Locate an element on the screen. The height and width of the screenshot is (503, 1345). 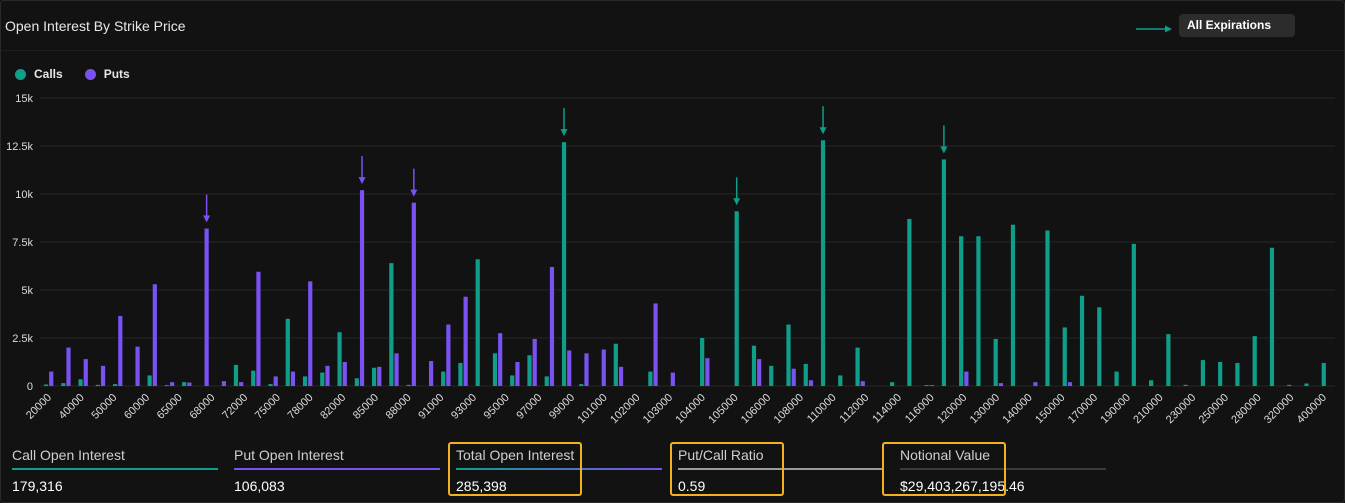
x-tick-label: 72000 is located at coordinates (235, 407).